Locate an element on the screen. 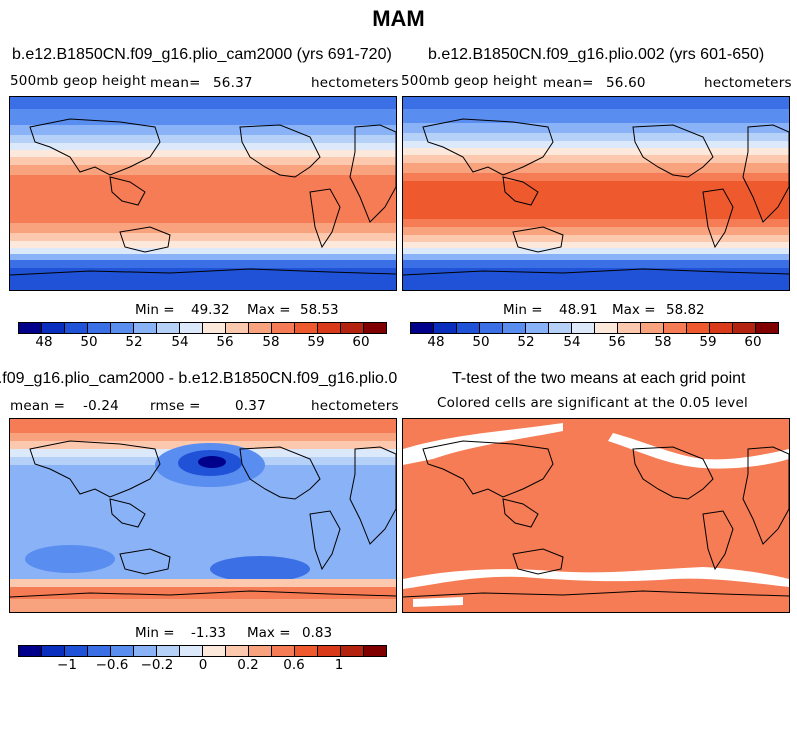 Image resolution: width=797 pixels, height=733 pixels. panel-d-map is located at coordinates (596, 515).